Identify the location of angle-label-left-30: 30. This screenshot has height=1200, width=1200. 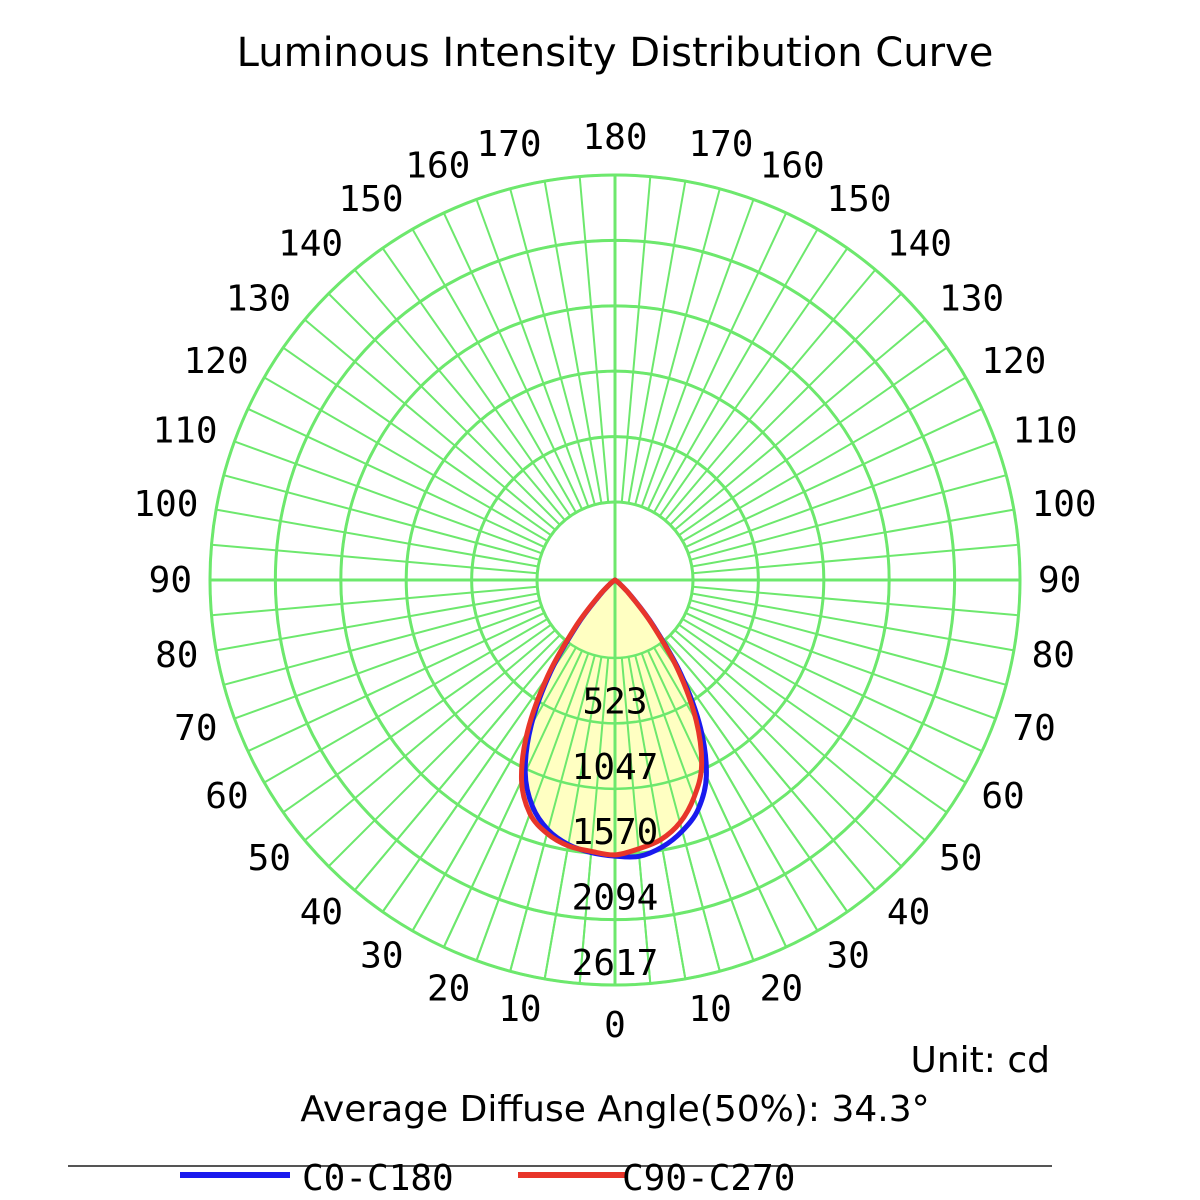
(381, 956).